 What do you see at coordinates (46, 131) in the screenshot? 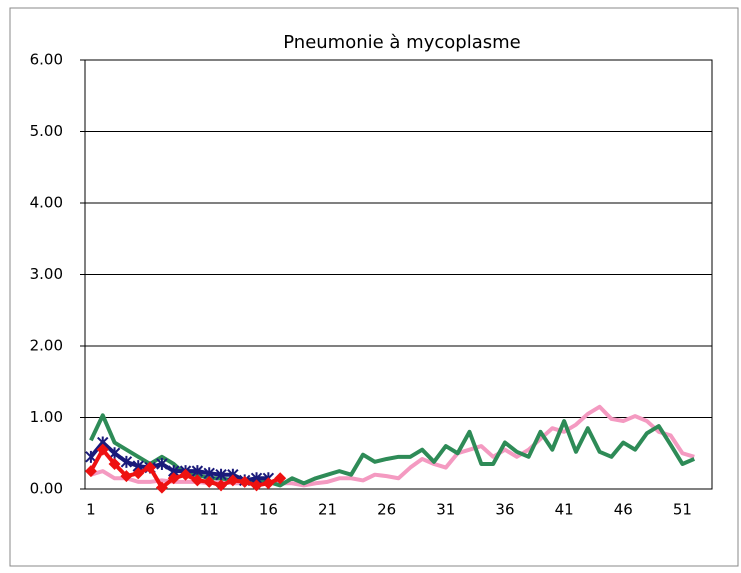
I see `y-tick-label: 5.00` at bounding box center [46, 131].